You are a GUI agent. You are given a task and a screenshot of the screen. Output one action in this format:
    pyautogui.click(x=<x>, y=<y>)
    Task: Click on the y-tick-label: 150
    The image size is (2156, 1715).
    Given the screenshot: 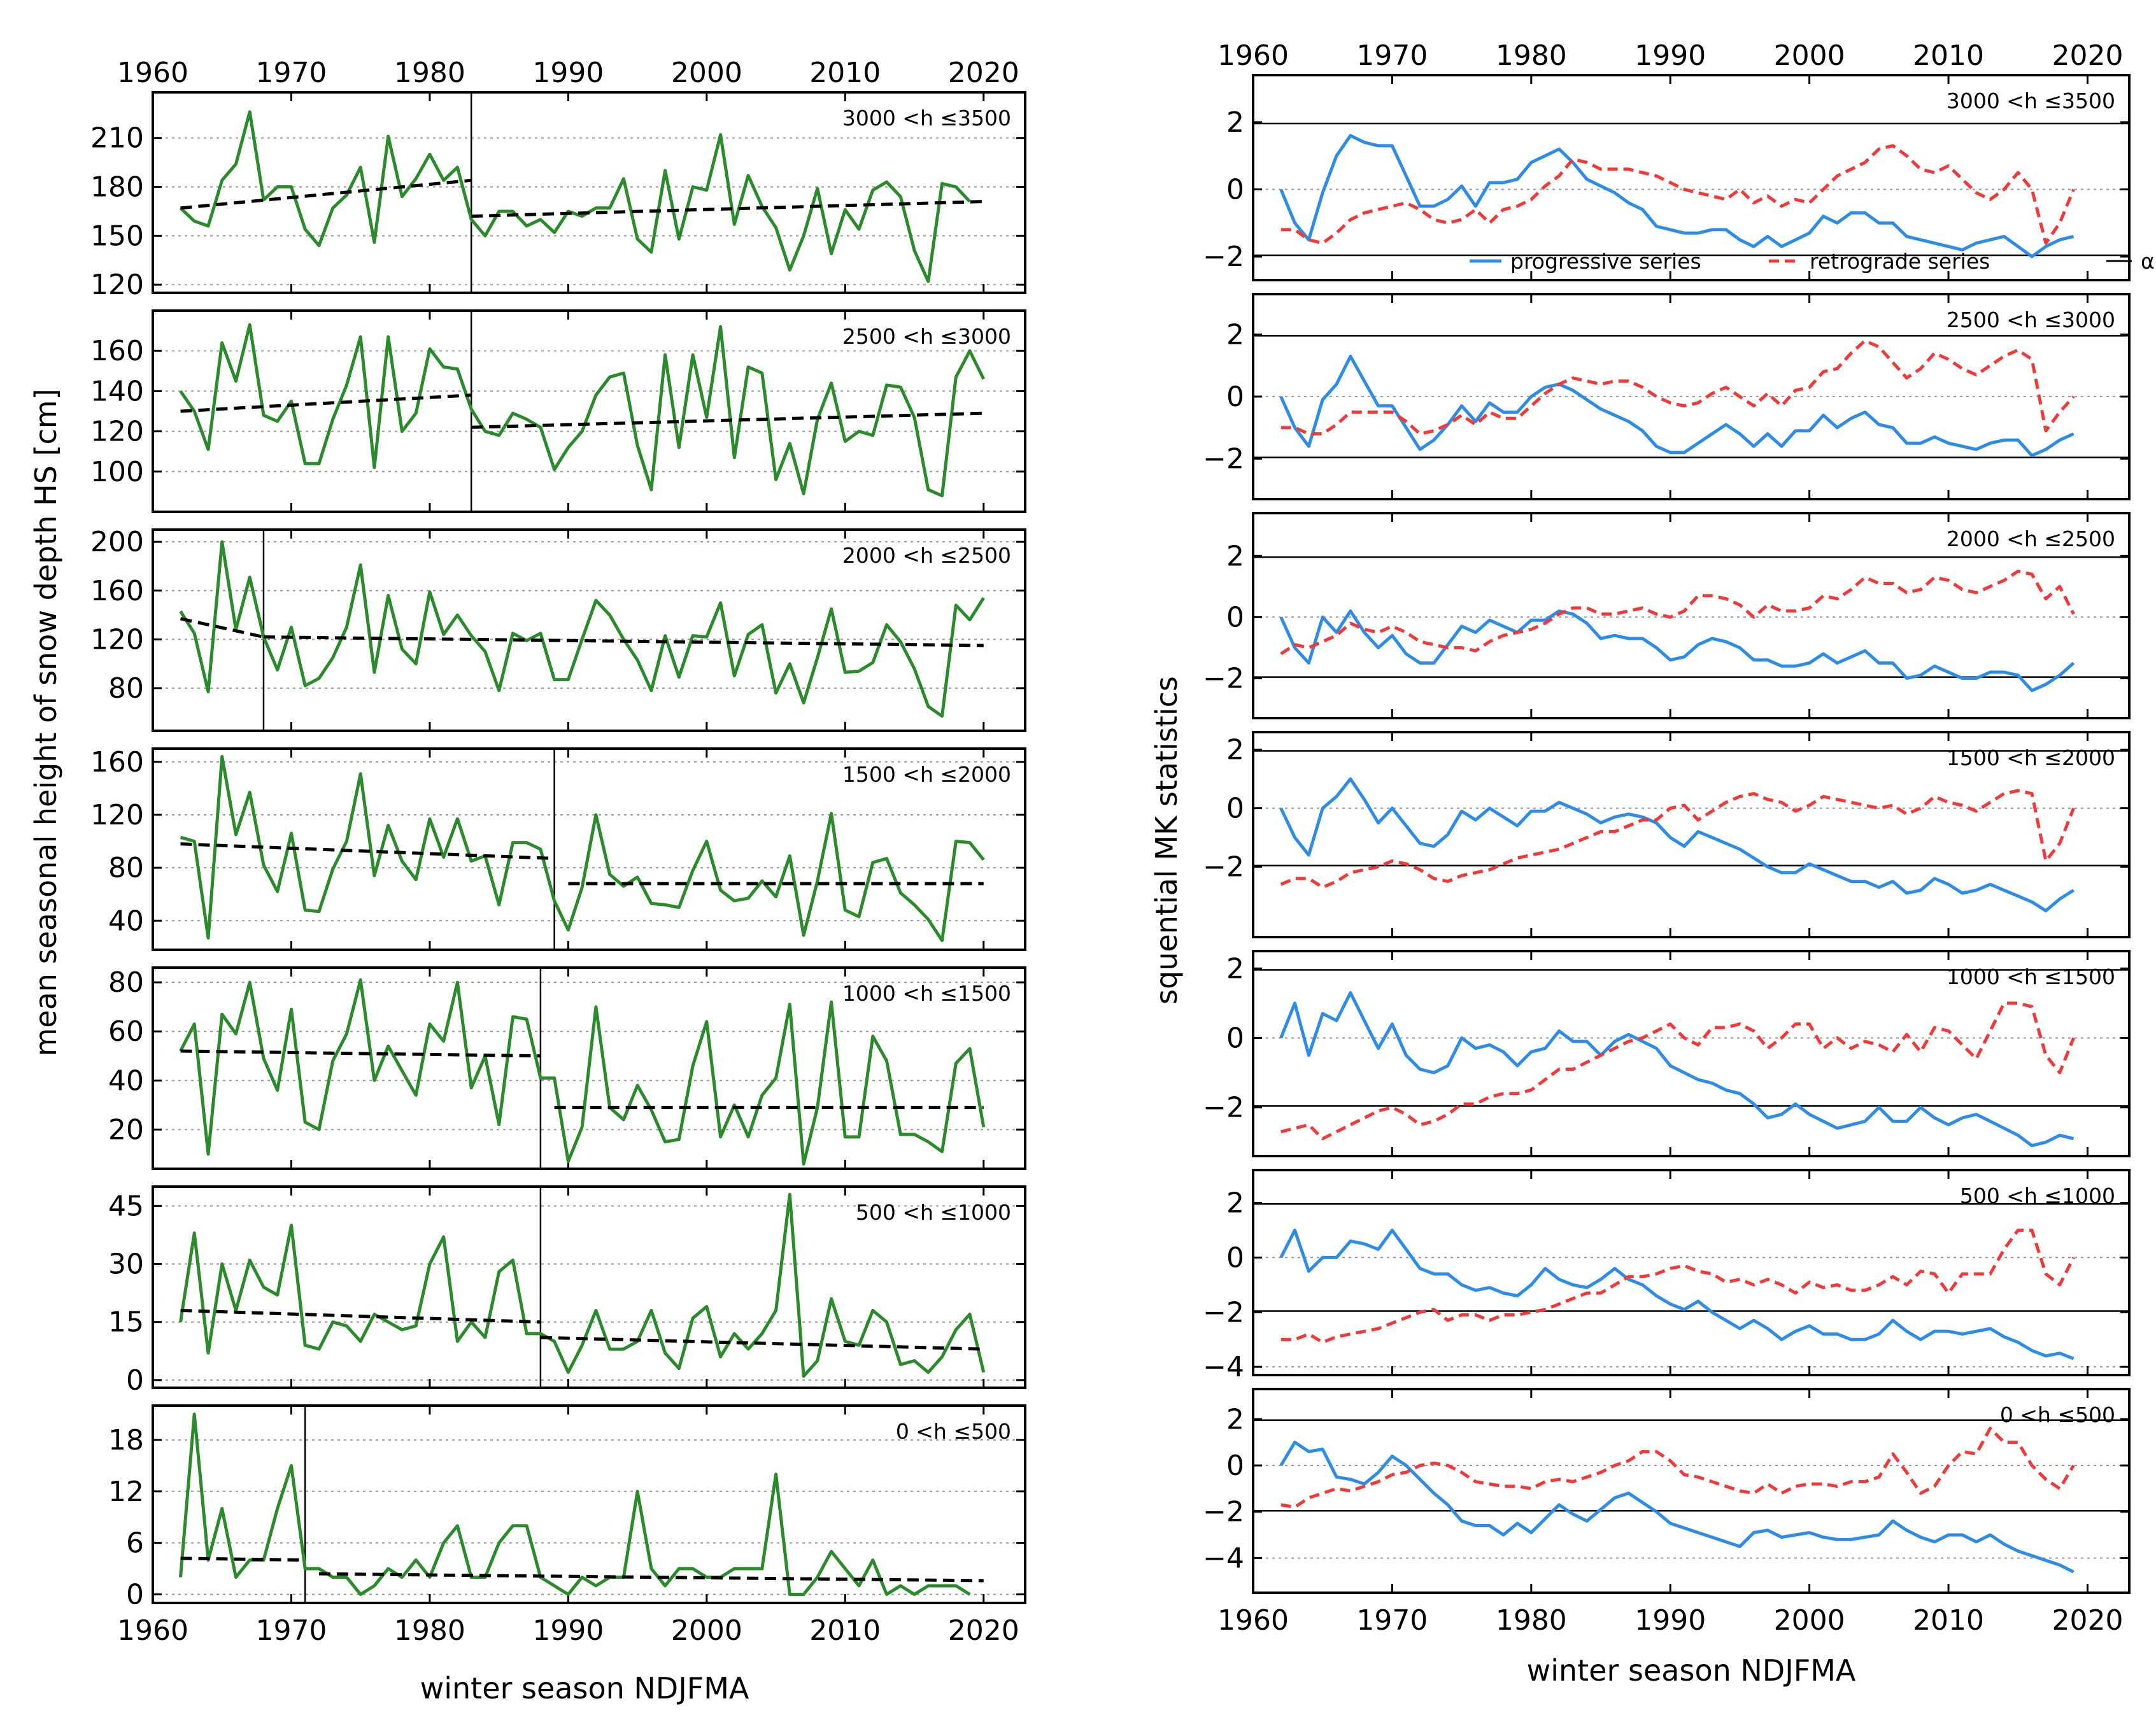 What is the action you would take?
    pyautogui.click(x=117, y=236)
    